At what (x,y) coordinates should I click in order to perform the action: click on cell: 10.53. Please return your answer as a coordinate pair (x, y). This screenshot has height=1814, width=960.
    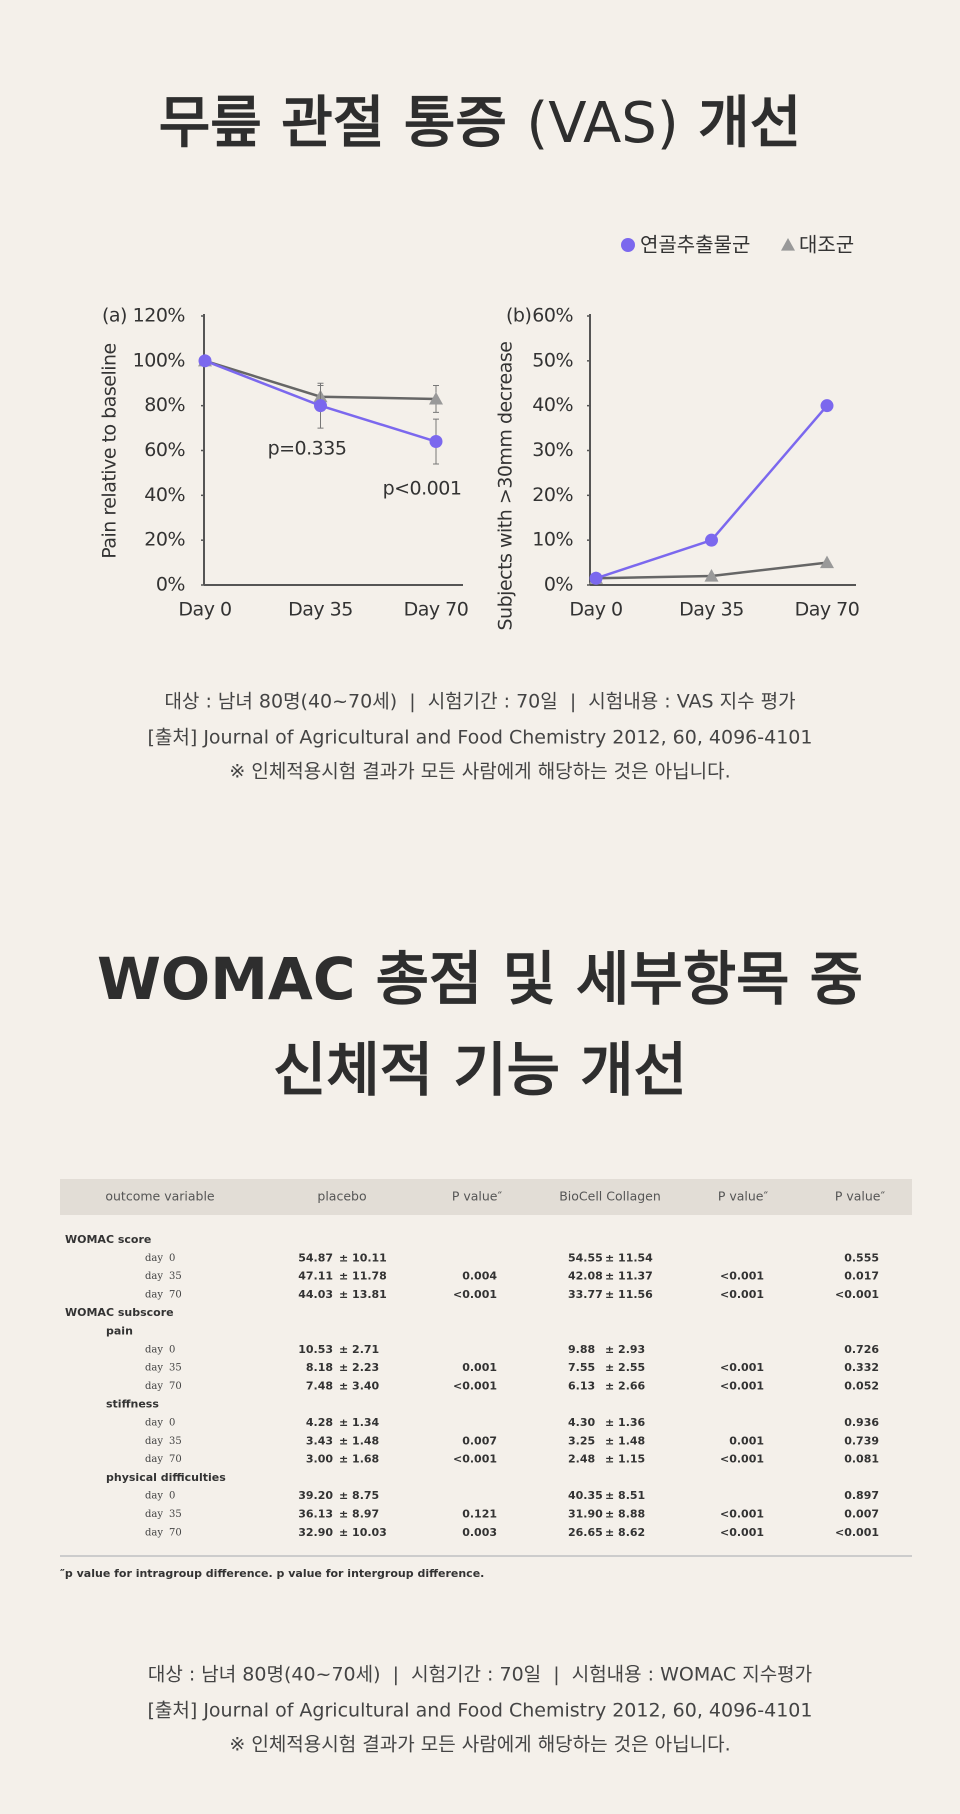
    Looking at the image, I should click on (315, 1349).